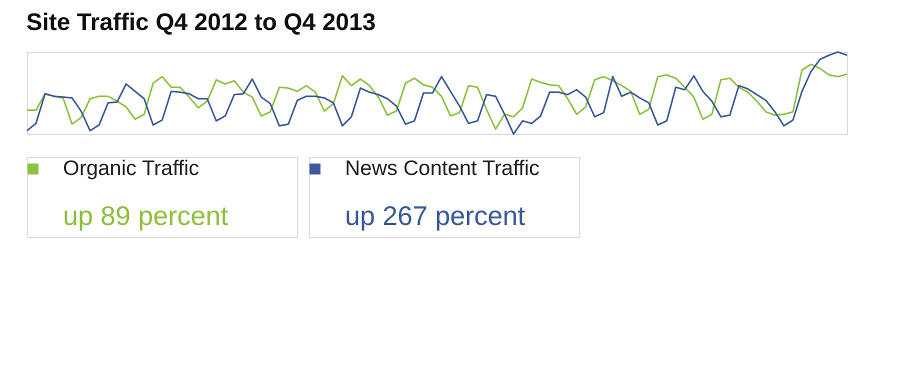  Describe the element at coordinates (442, 168) in the screenshot. I see `legend-label: News Content Traffic` at that location.